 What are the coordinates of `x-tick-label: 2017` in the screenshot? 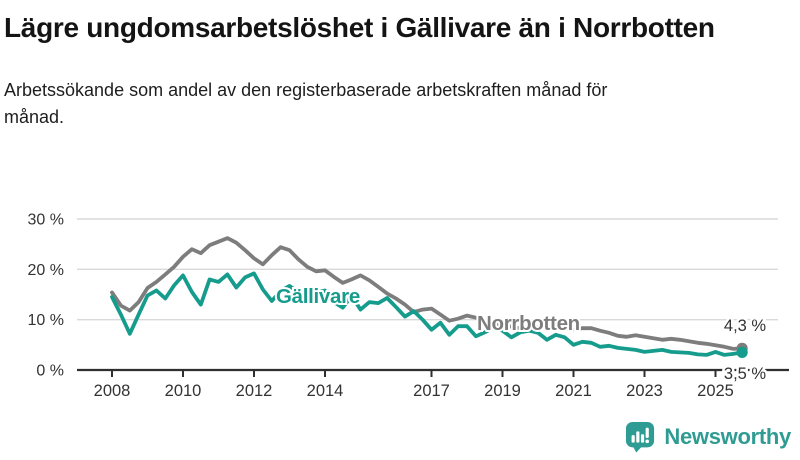 It's located at (431, 391).